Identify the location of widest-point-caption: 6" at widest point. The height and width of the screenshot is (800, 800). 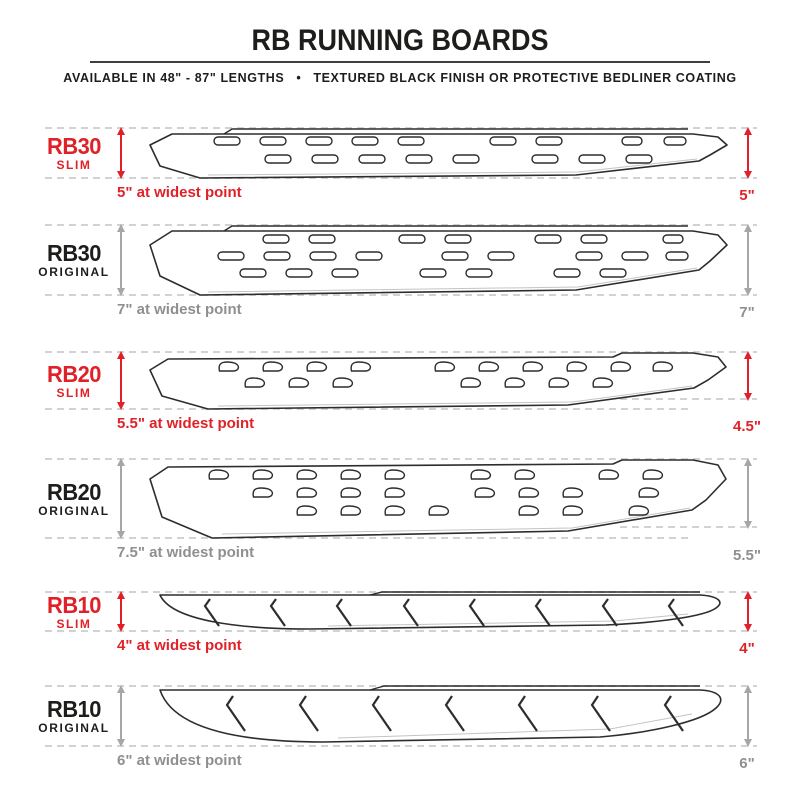
(179, 760).